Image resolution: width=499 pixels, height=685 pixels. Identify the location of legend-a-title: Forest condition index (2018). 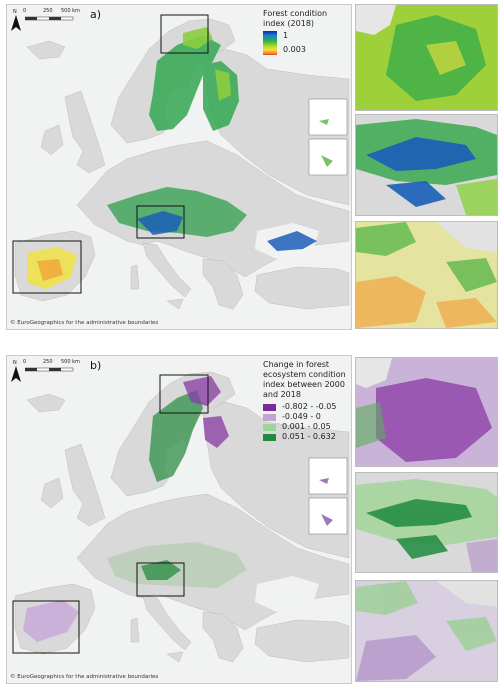
(295, 18).